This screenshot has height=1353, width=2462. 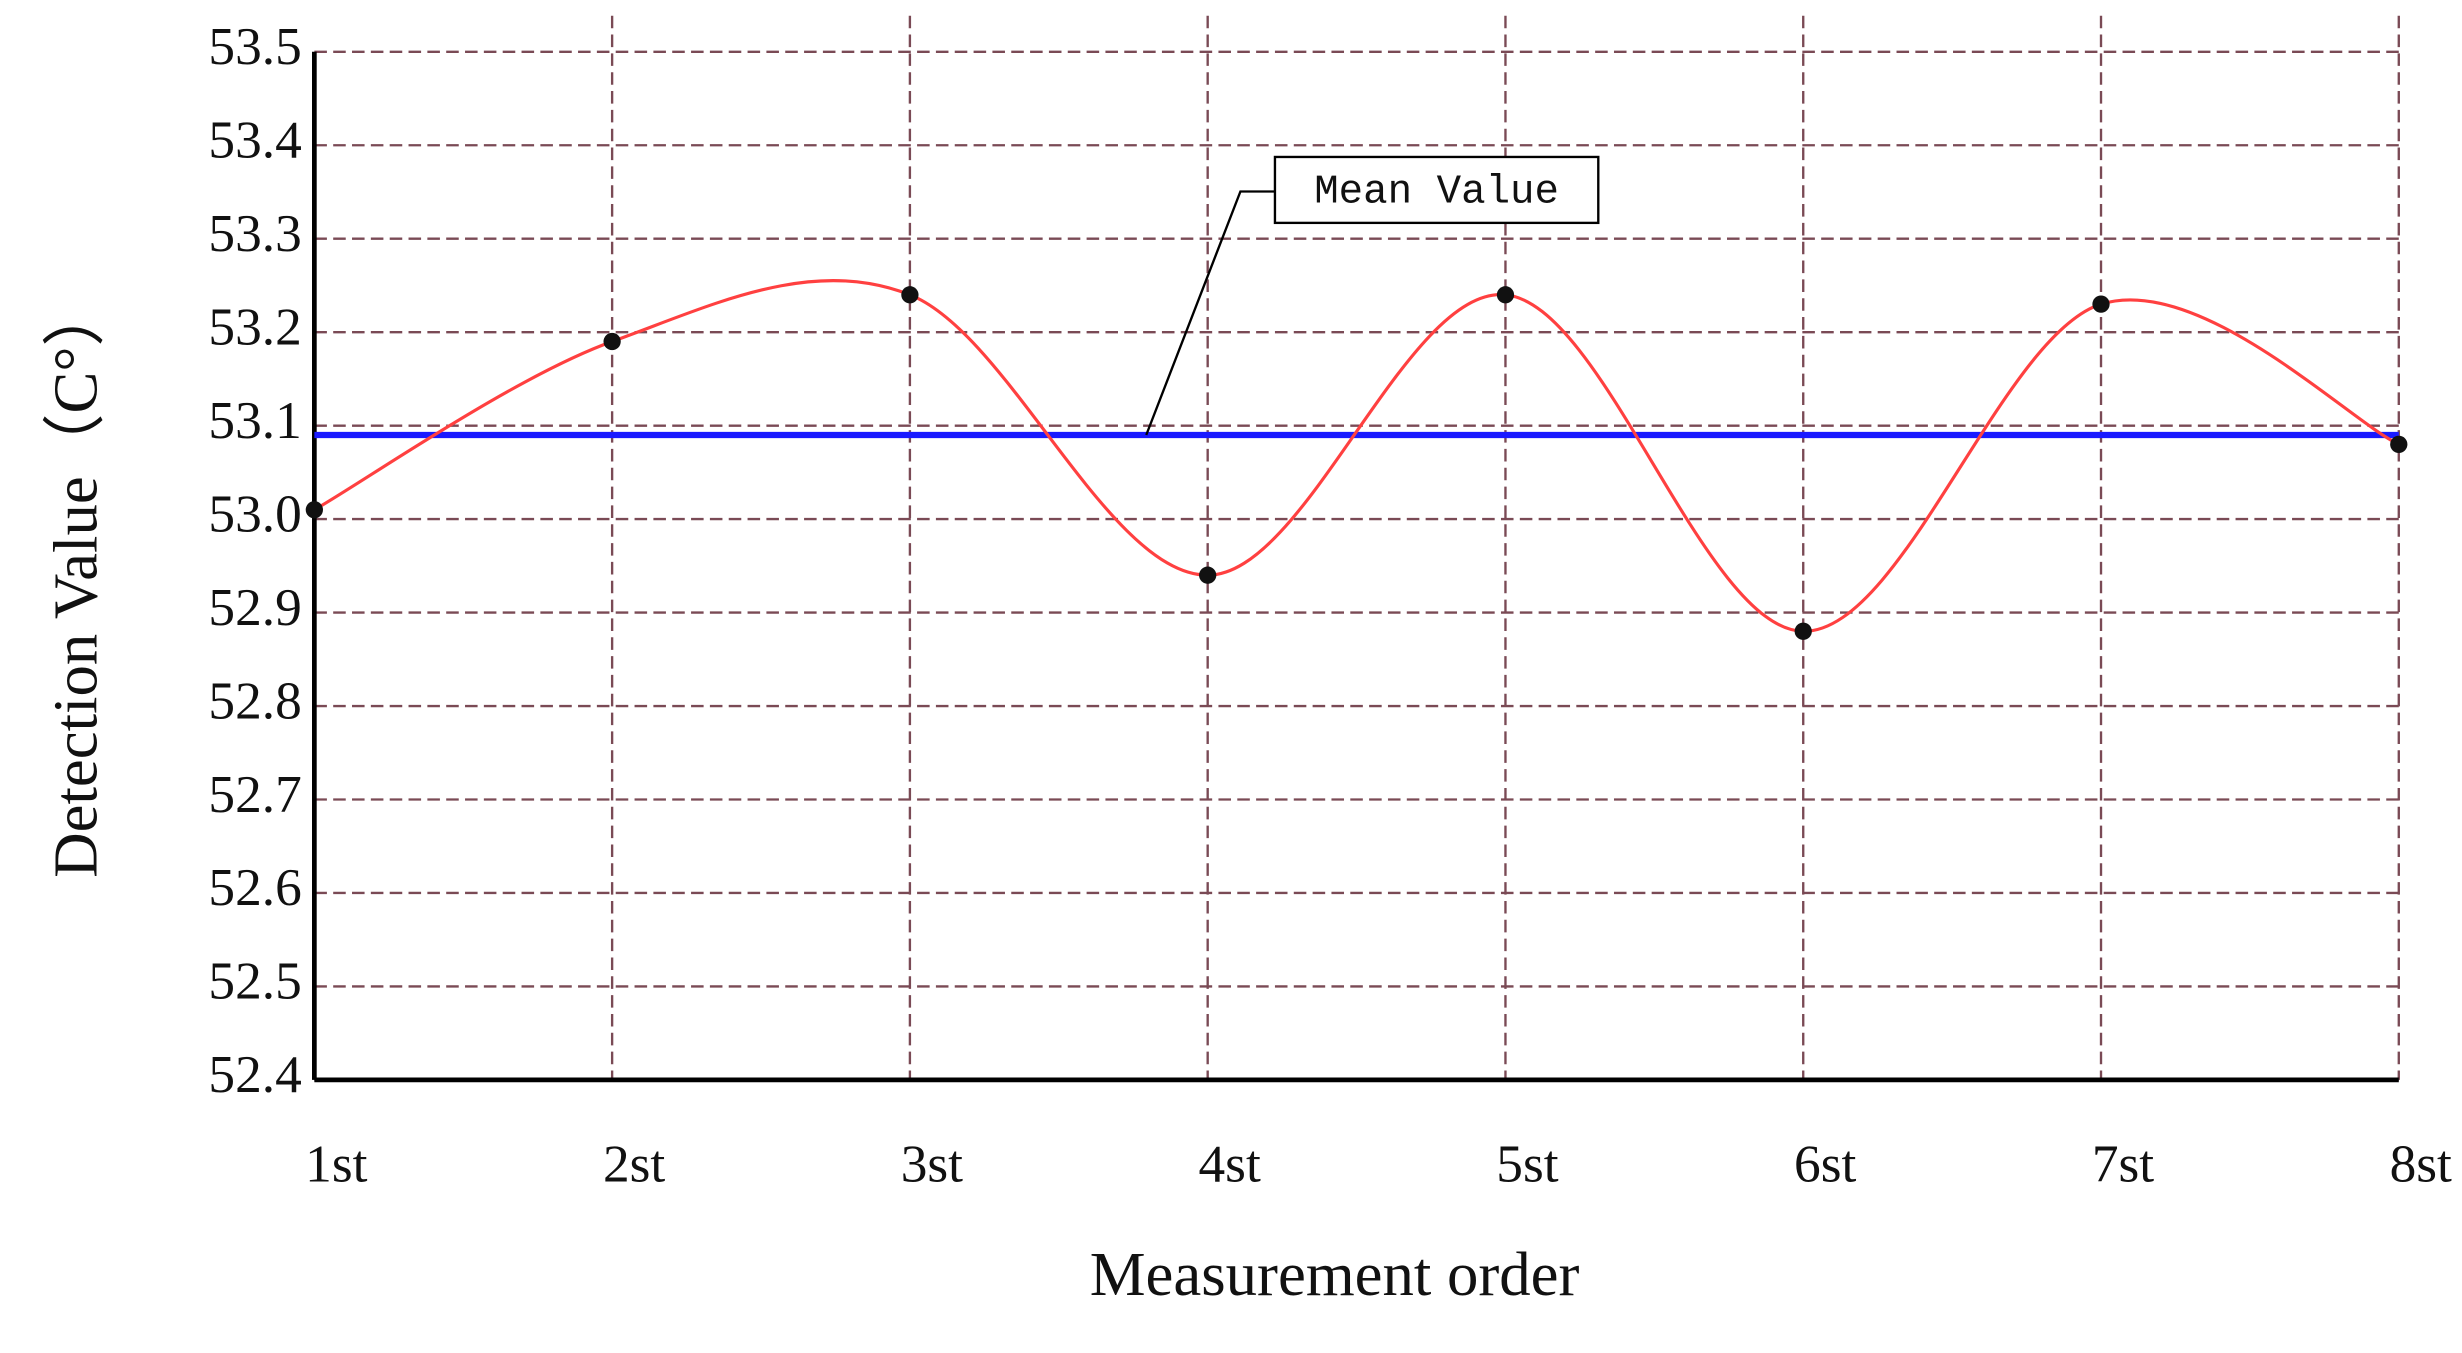 I want to click on y-tick-label: 53.5, so click(x=254, y=46).